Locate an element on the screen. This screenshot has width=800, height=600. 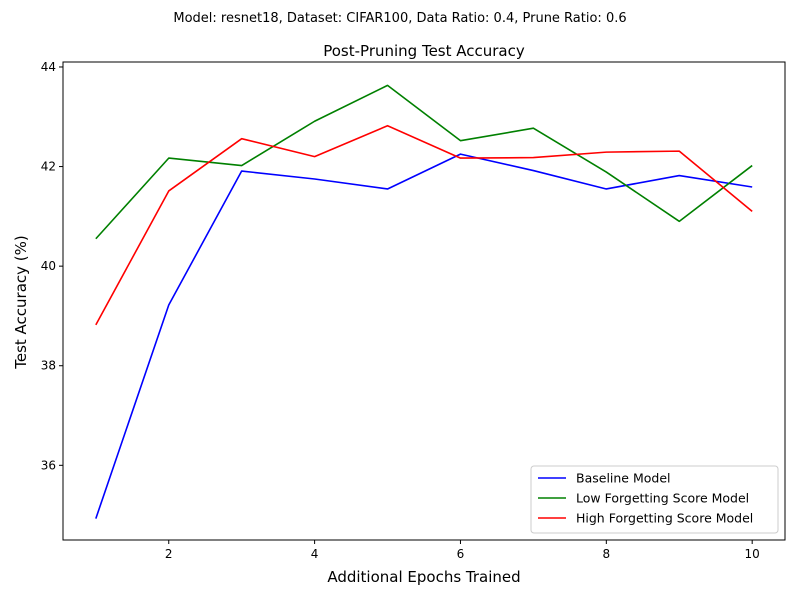
x-tick-label-1: 4 is located at coordinates (315, 554).